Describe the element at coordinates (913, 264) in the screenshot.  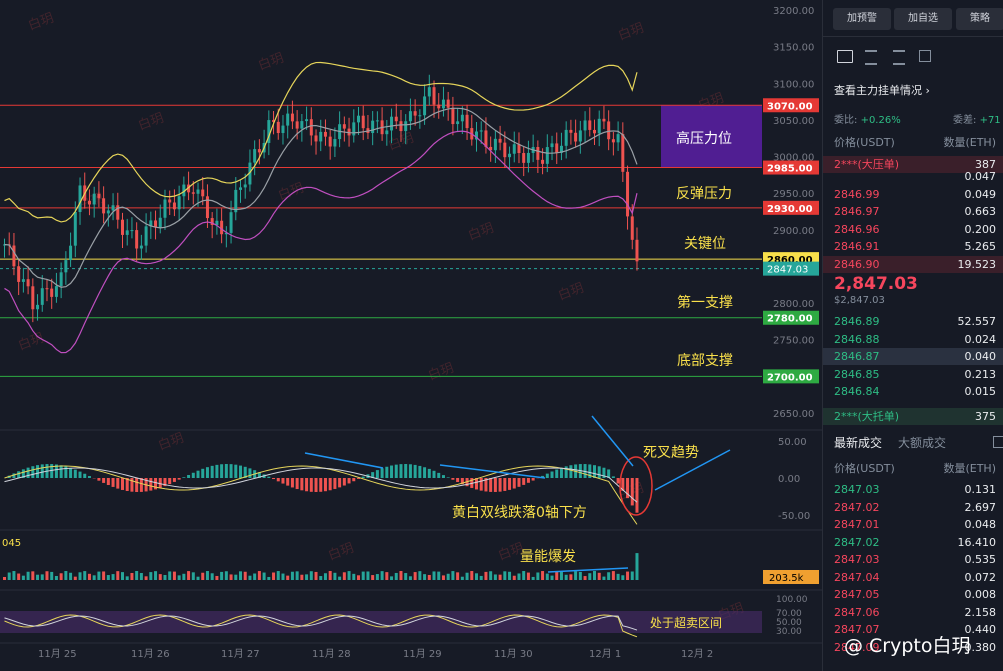
I see `ask-row: 2846.90 19.523` at that location.